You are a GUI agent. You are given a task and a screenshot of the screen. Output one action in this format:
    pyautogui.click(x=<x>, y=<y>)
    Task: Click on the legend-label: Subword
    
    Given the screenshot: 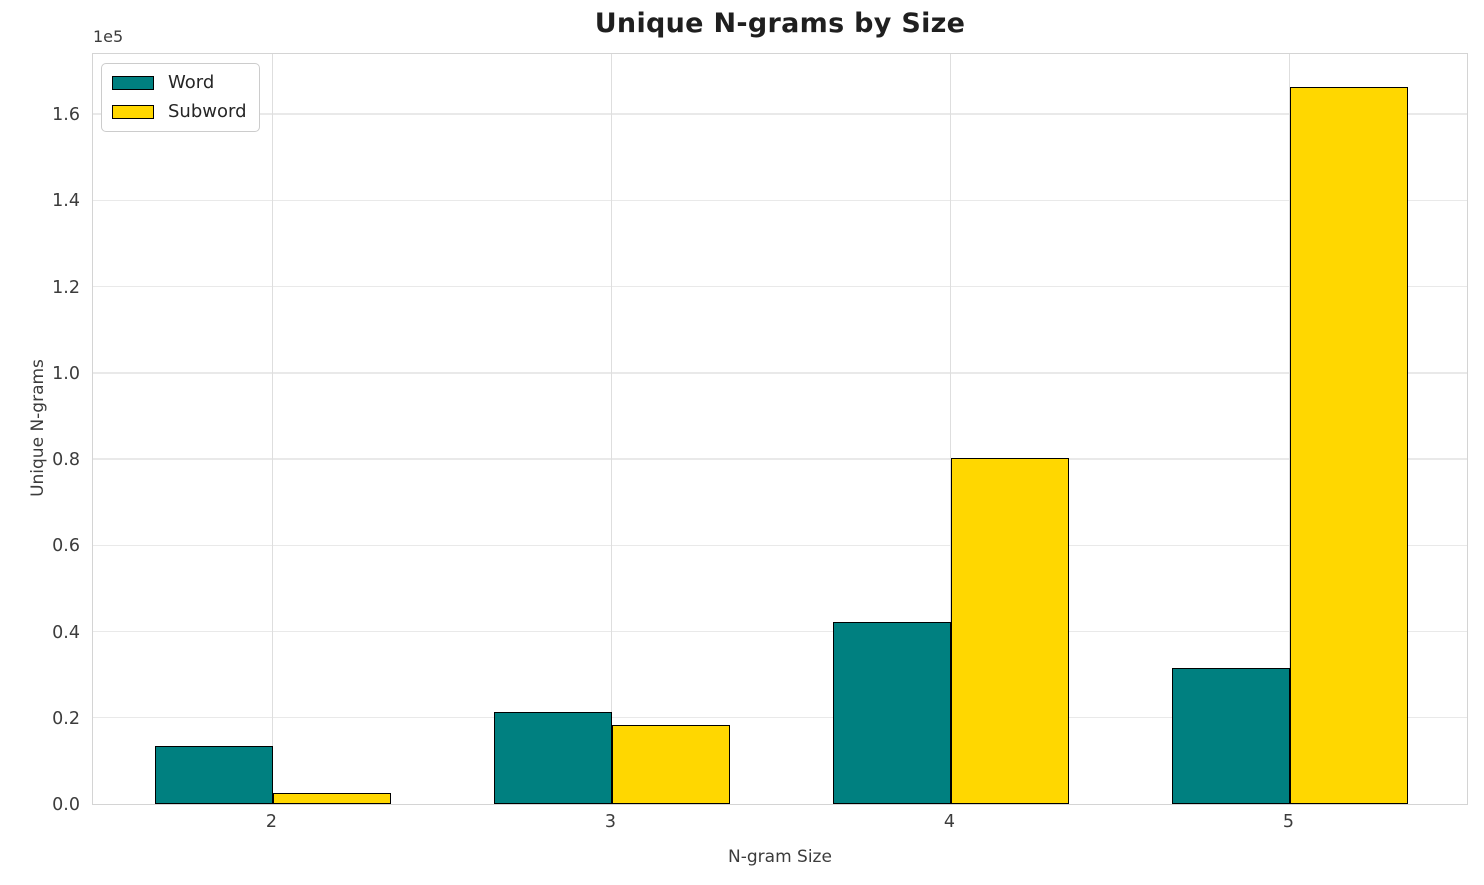 What is the action you would take?
    pyautogui.click(x=207, y=111)
    